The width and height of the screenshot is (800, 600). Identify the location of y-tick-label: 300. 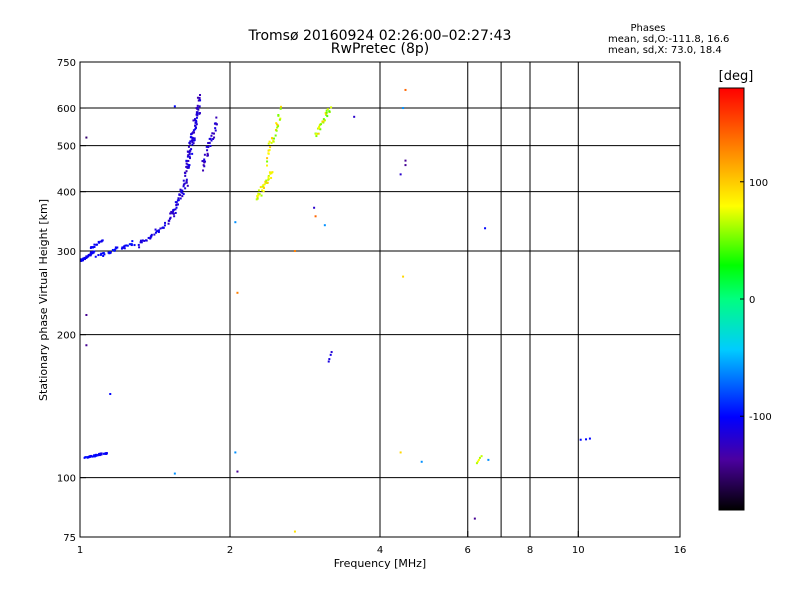
(66, 252).